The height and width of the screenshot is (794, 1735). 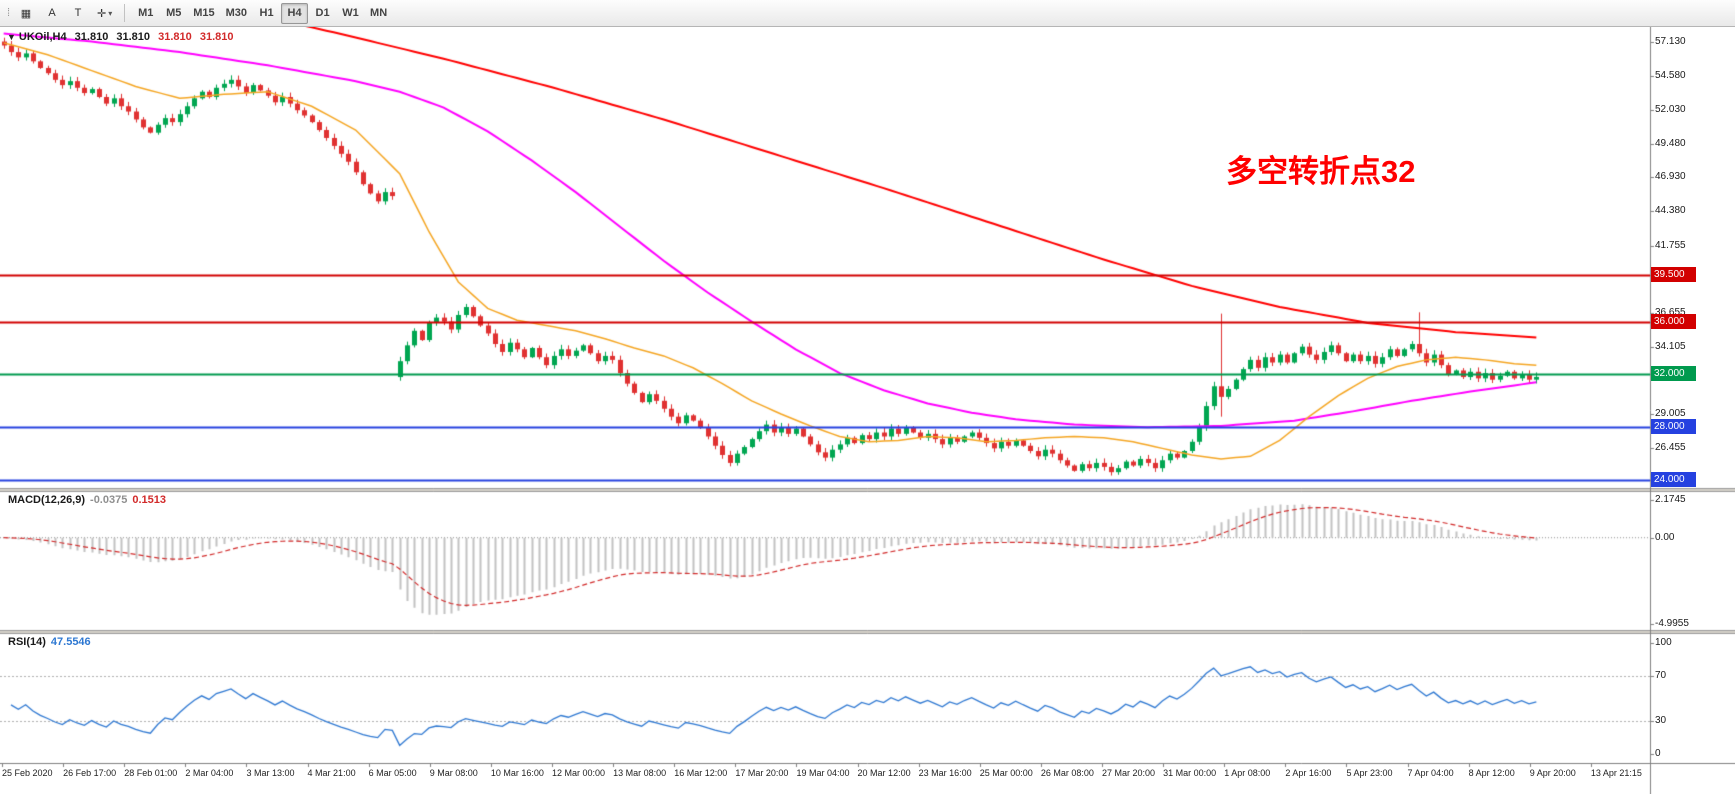 What do you see at coordinates (52, 13) in the screenshot?
I see `cursor-tool-button: A` at bounding box center [52, 13].